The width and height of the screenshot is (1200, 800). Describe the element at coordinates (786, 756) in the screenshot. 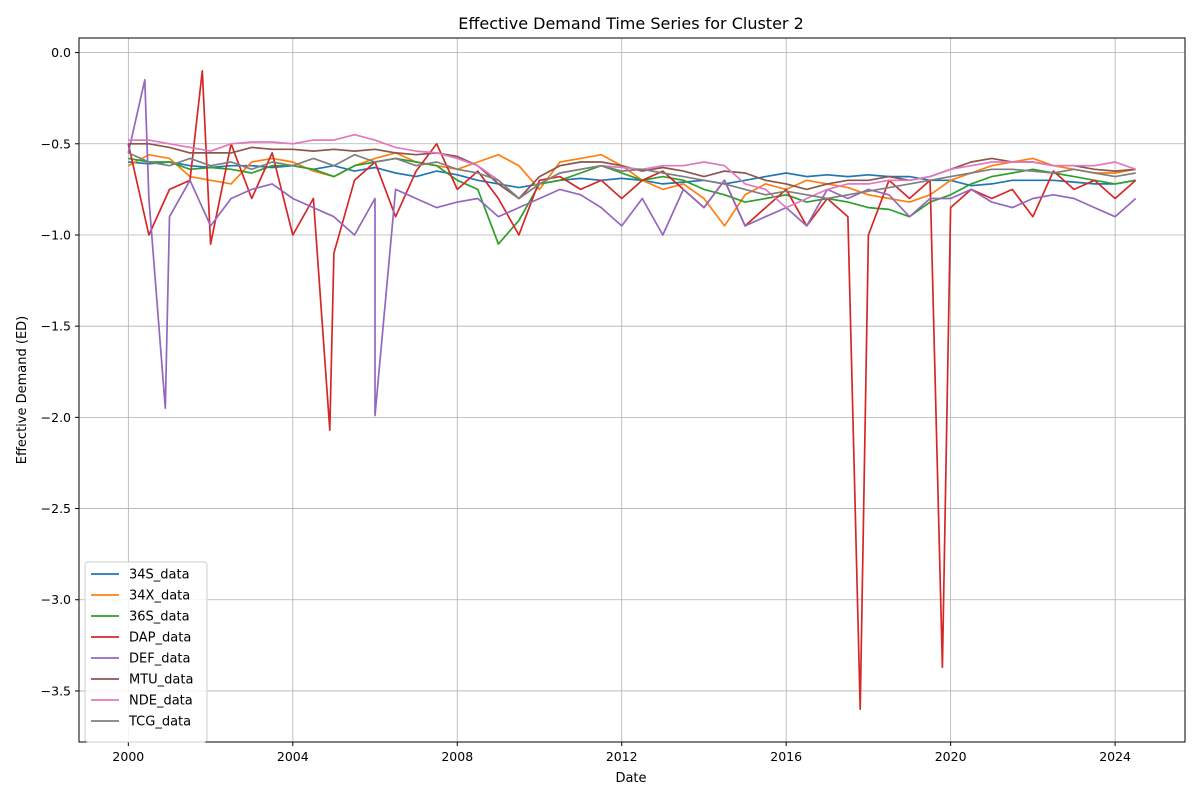

I see `x-tick-label: 2016` at that location.